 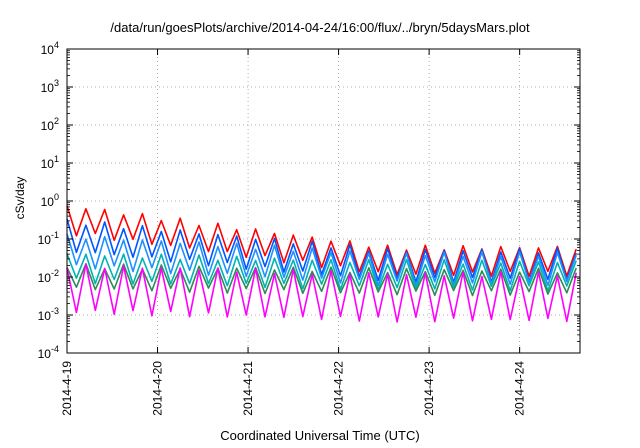 What do you see at coordinates (48, 276) in the screenshot?
I see `y-tick-label: 10⁻²` at bounding box center [48, 276].